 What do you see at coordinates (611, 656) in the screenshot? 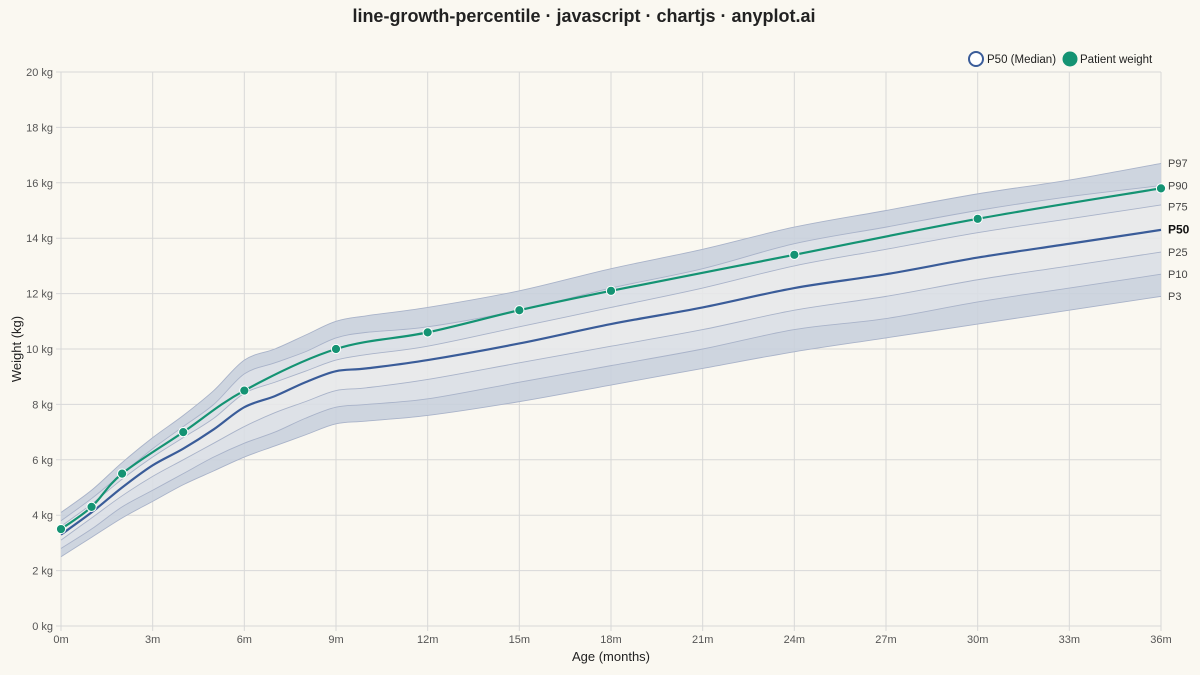
I see `x-axis-title: Age (months)` at bounding box center [611, 656].